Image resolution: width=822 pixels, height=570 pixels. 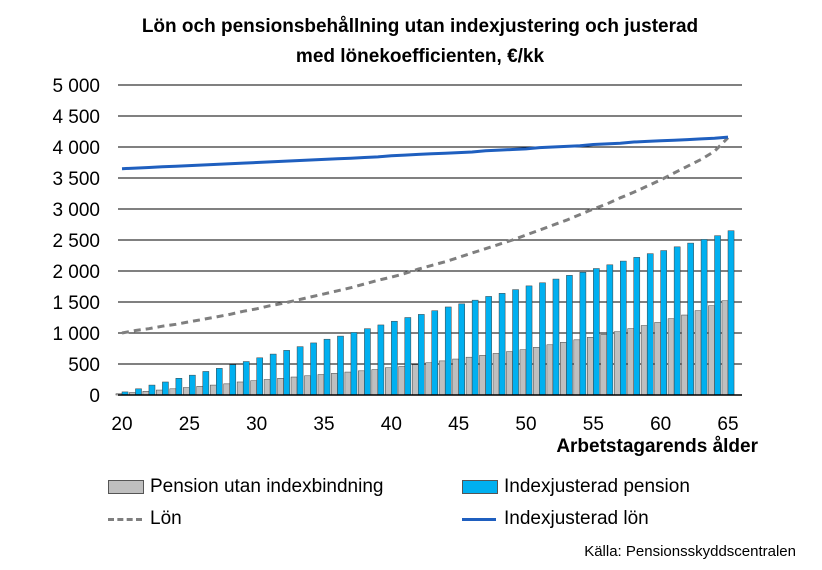 What do you see at coordinates (256, 424) in the screenshot?
I see `x-tick-label: 30` at bounding box center [256, 424].